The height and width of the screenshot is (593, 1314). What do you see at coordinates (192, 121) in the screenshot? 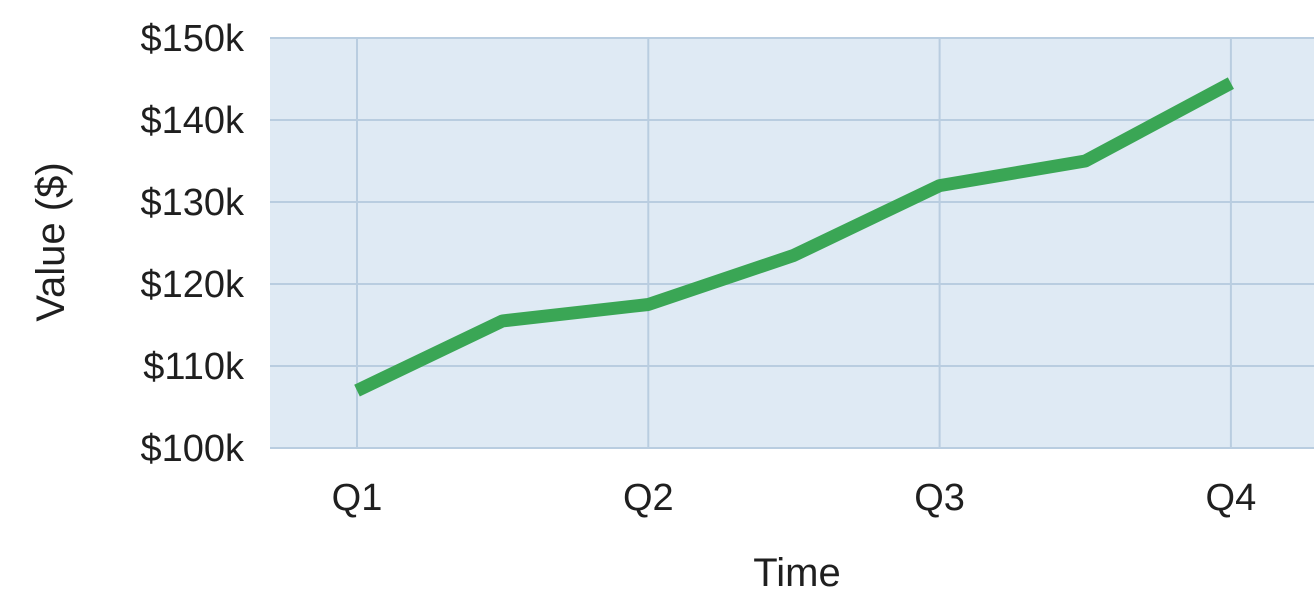
I see `y-tick-label: $140k` at bounding box center [192, 121].